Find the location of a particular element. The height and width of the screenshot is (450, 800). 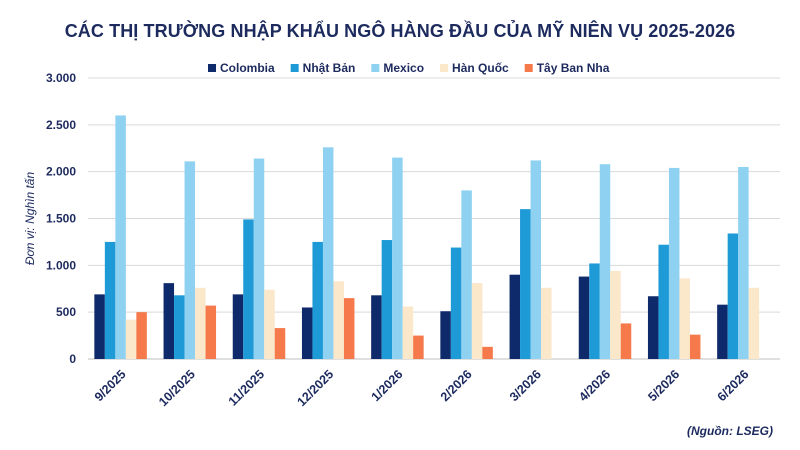

bar-hàn-quốc-3-2026 is located at coordinates (546, 323).